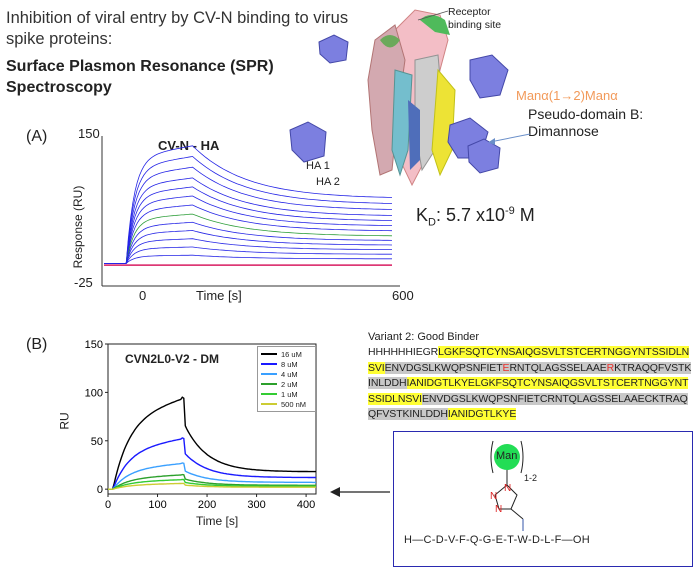 This screenshot has height=572, width=700. Describe the element at coordinates (37, 136) in the screenshot. I see `panel-label-a: (A)` at that location.